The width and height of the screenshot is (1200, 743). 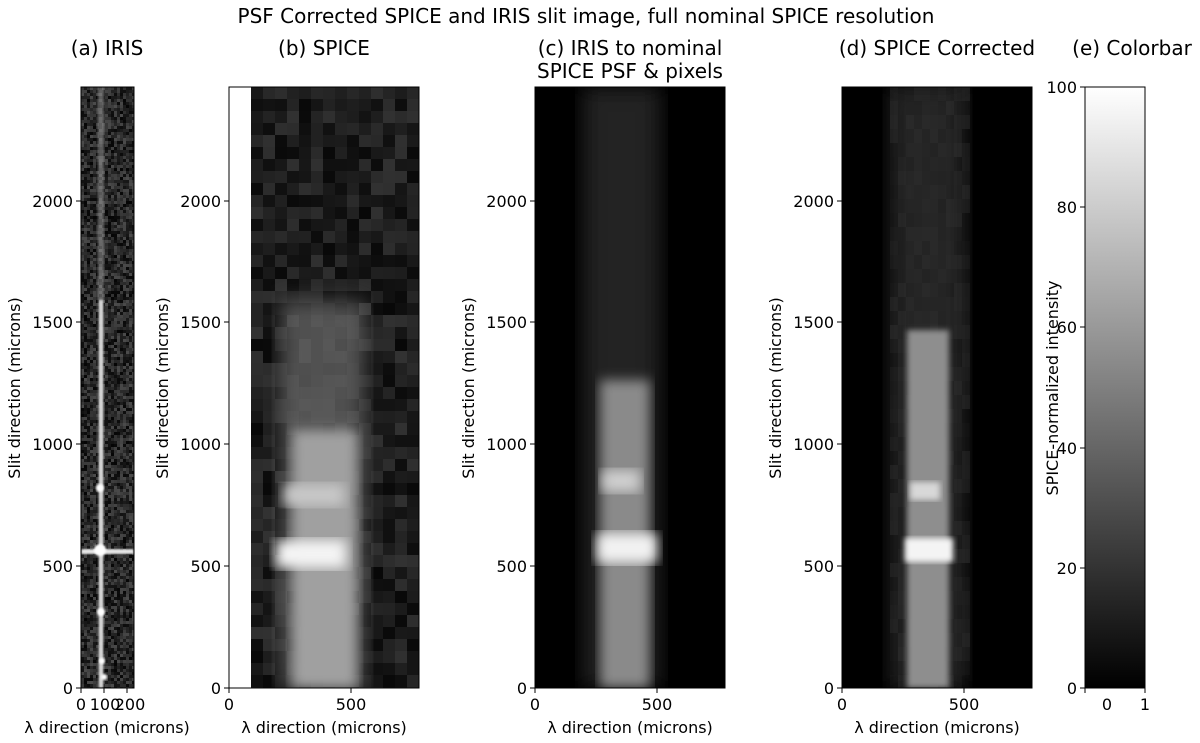 I want to click on panel-b-xlabel: λ direction (microns), so click(x=324, y=727).